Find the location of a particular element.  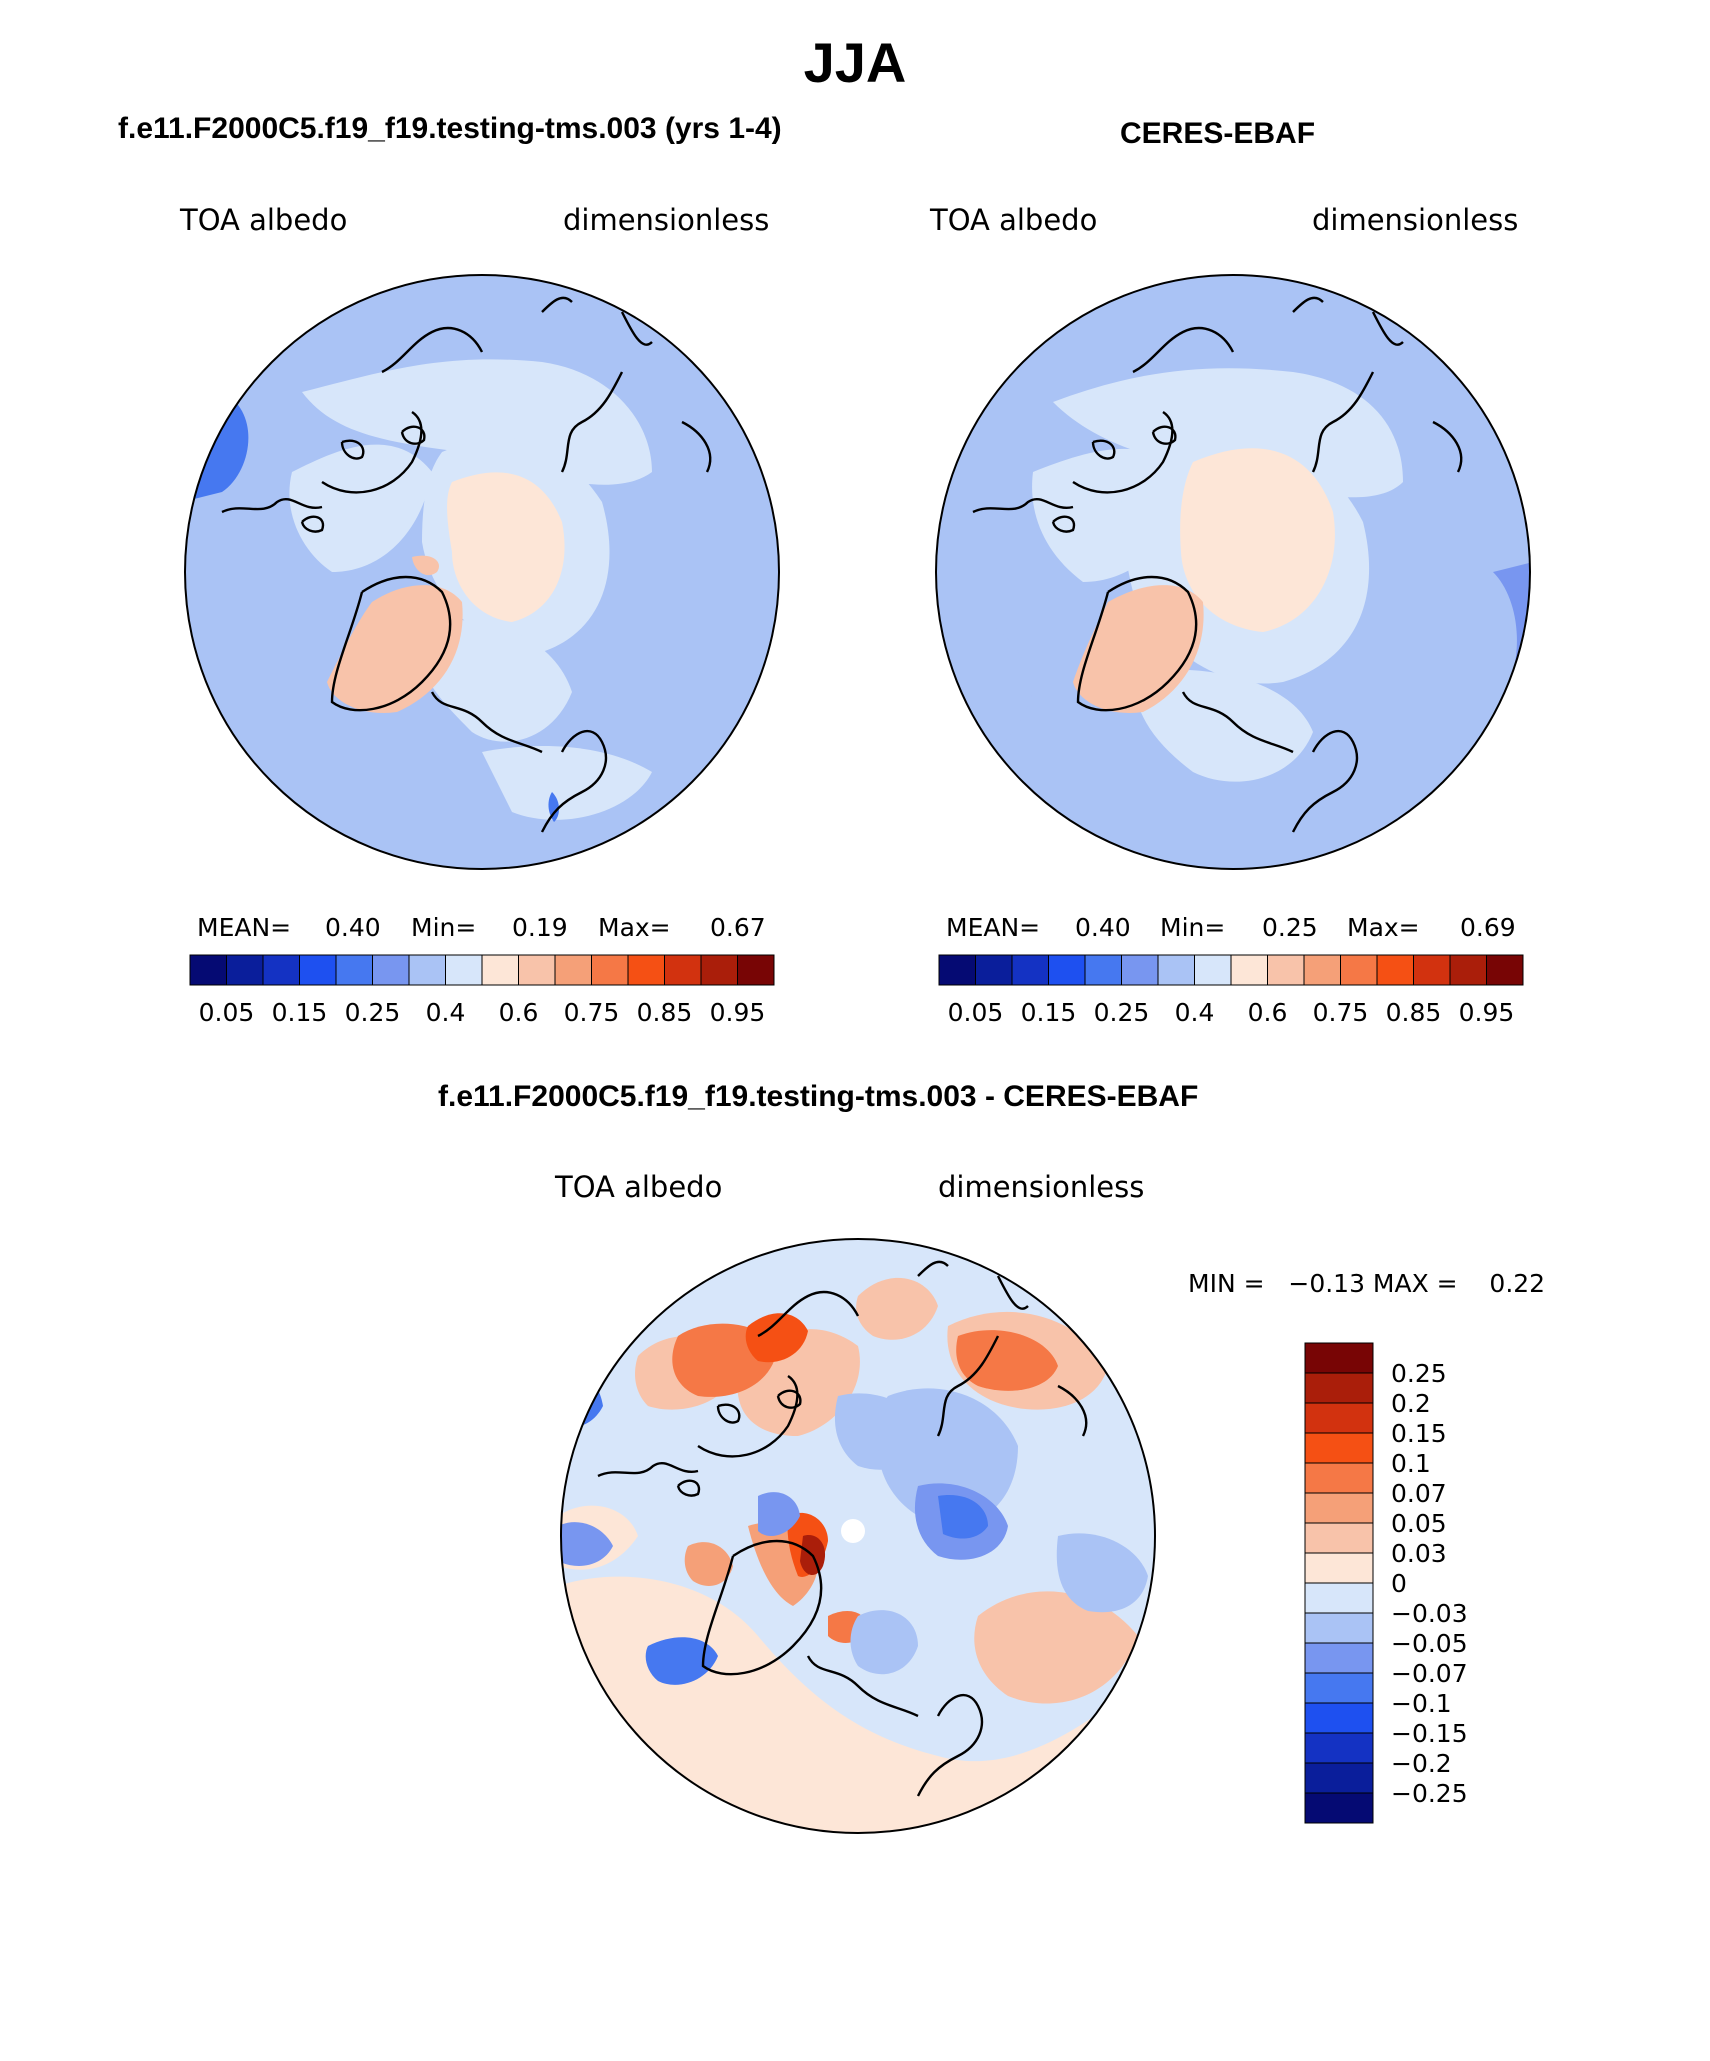

panel1-colorbar is located at coordinates (482, 970).